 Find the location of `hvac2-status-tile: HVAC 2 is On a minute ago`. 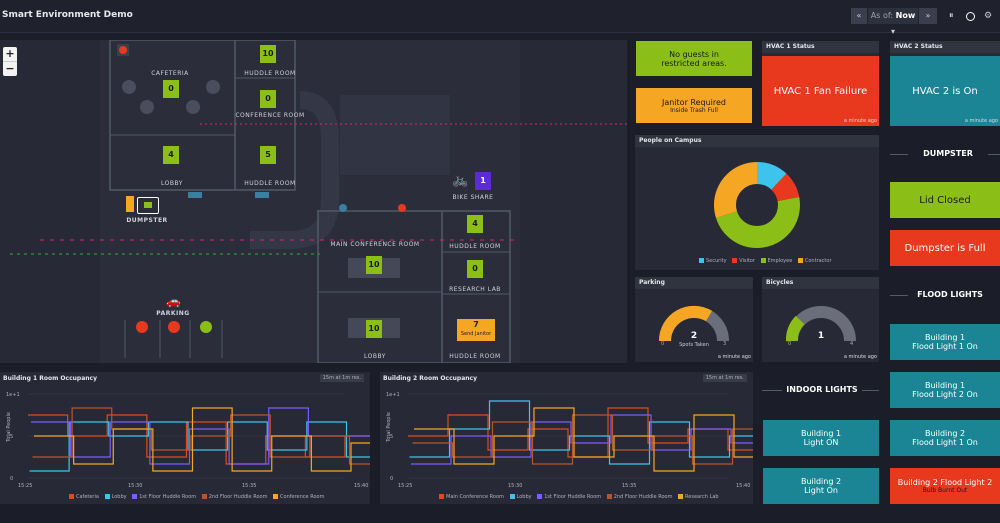

hvac2-status-tile: HVAC 2 is On a minute ago is located at coordinates (945, 91).